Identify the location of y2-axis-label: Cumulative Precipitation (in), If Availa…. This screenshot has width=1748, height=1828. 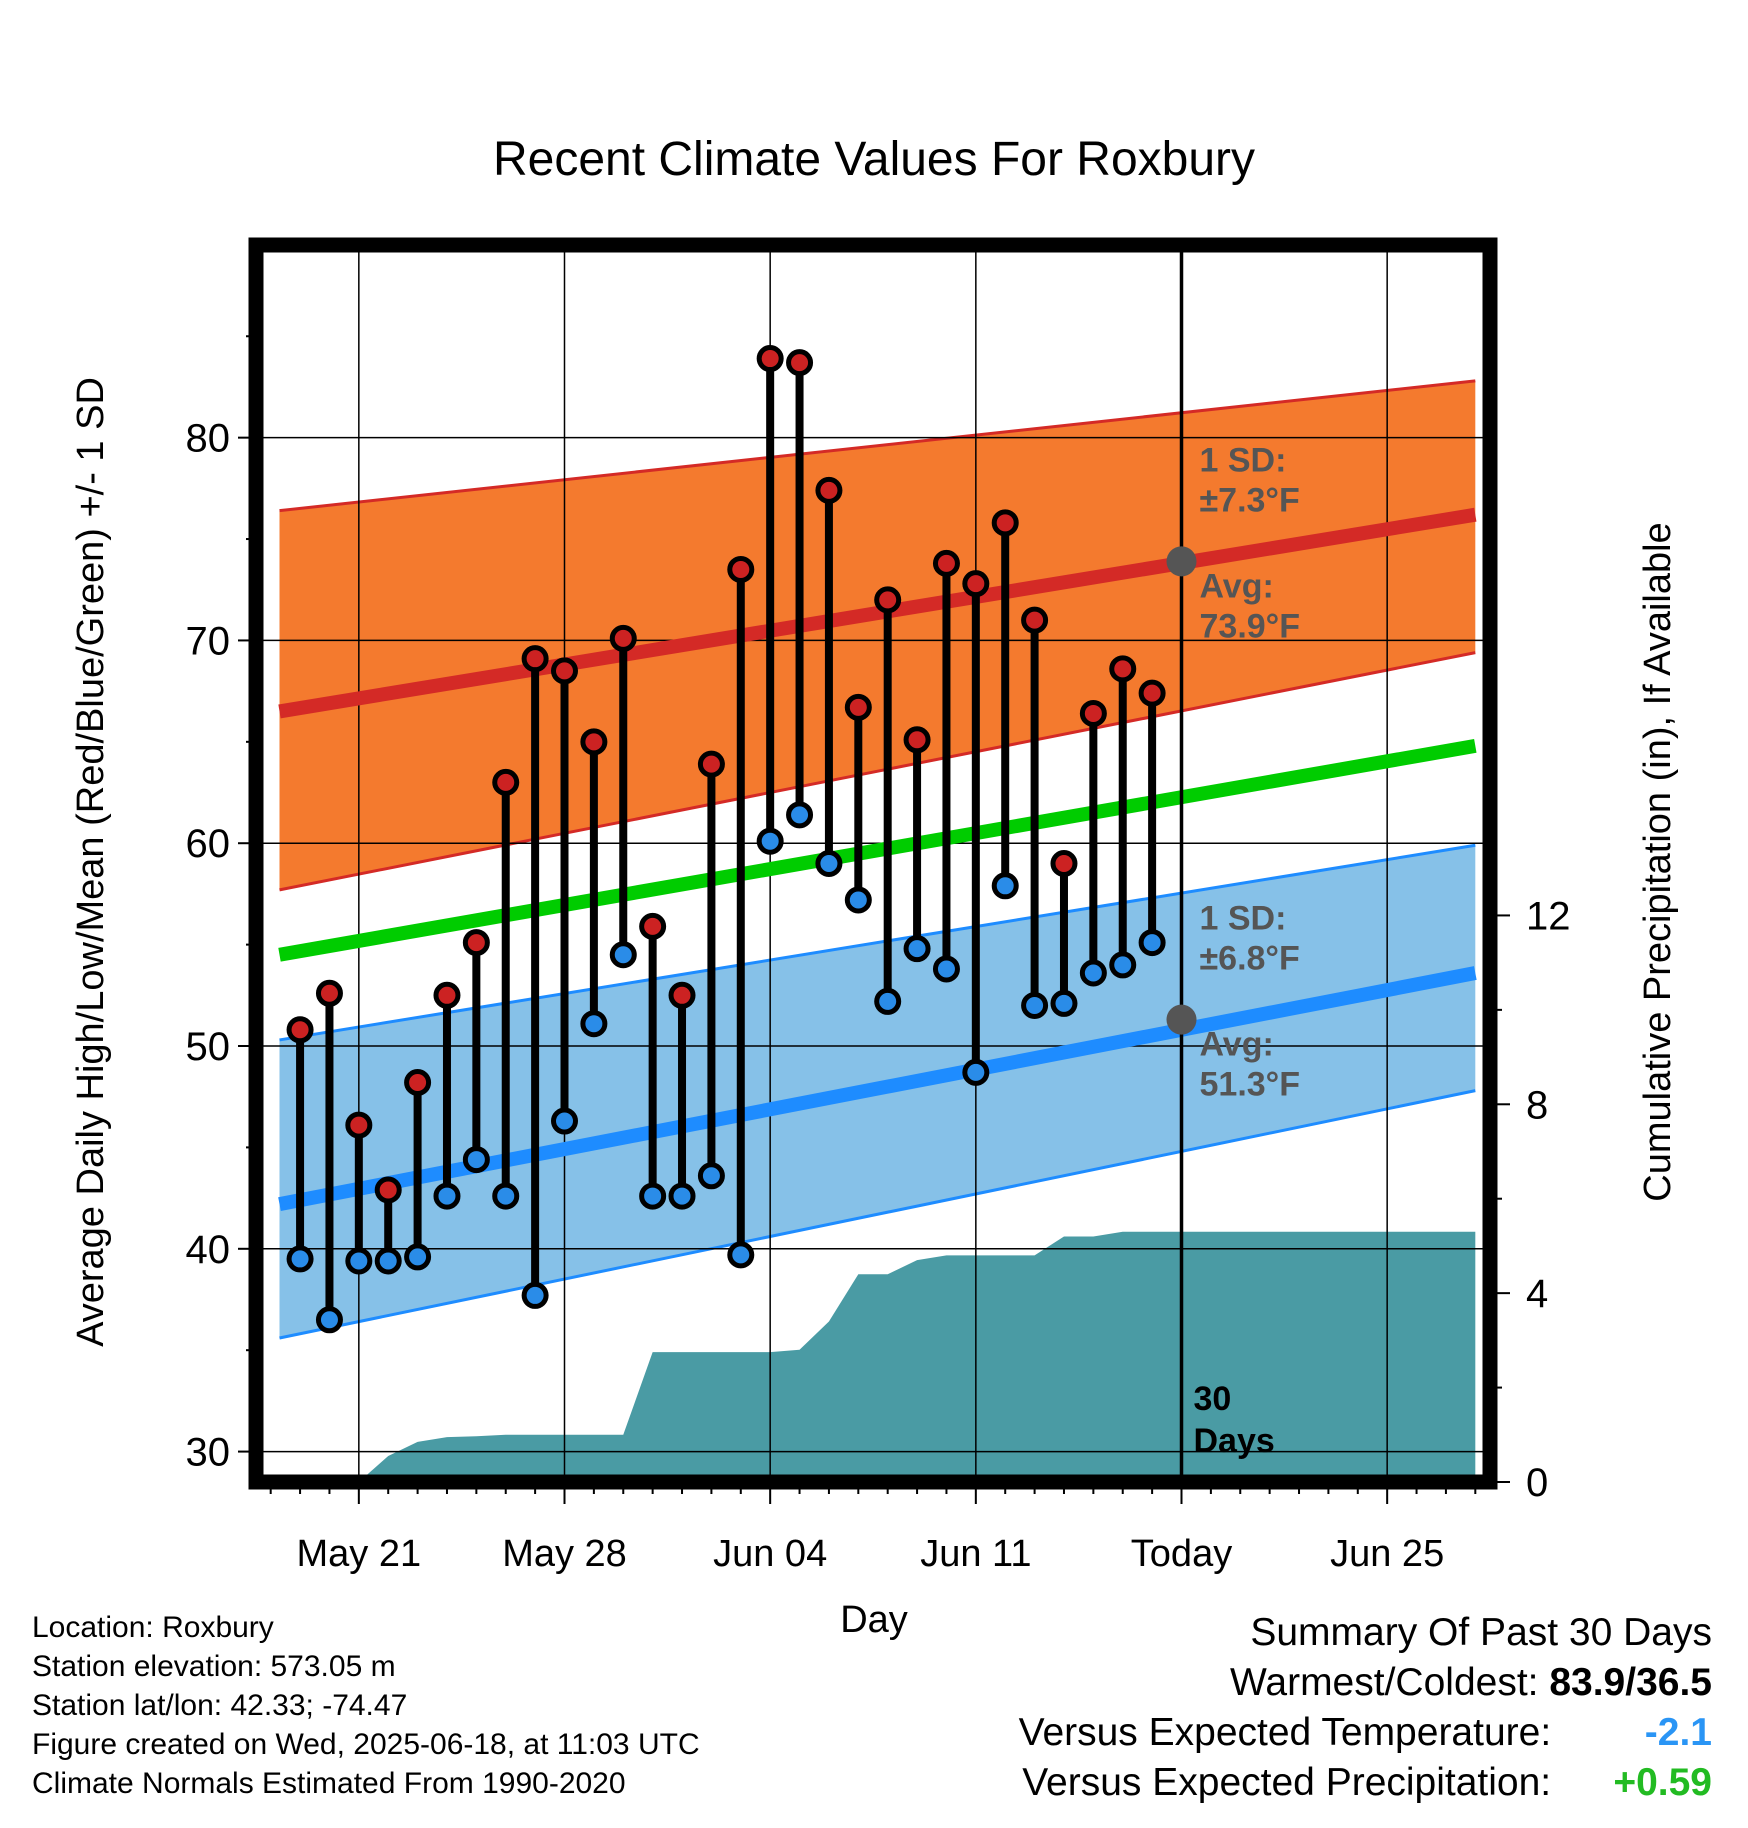
(1658, 861).